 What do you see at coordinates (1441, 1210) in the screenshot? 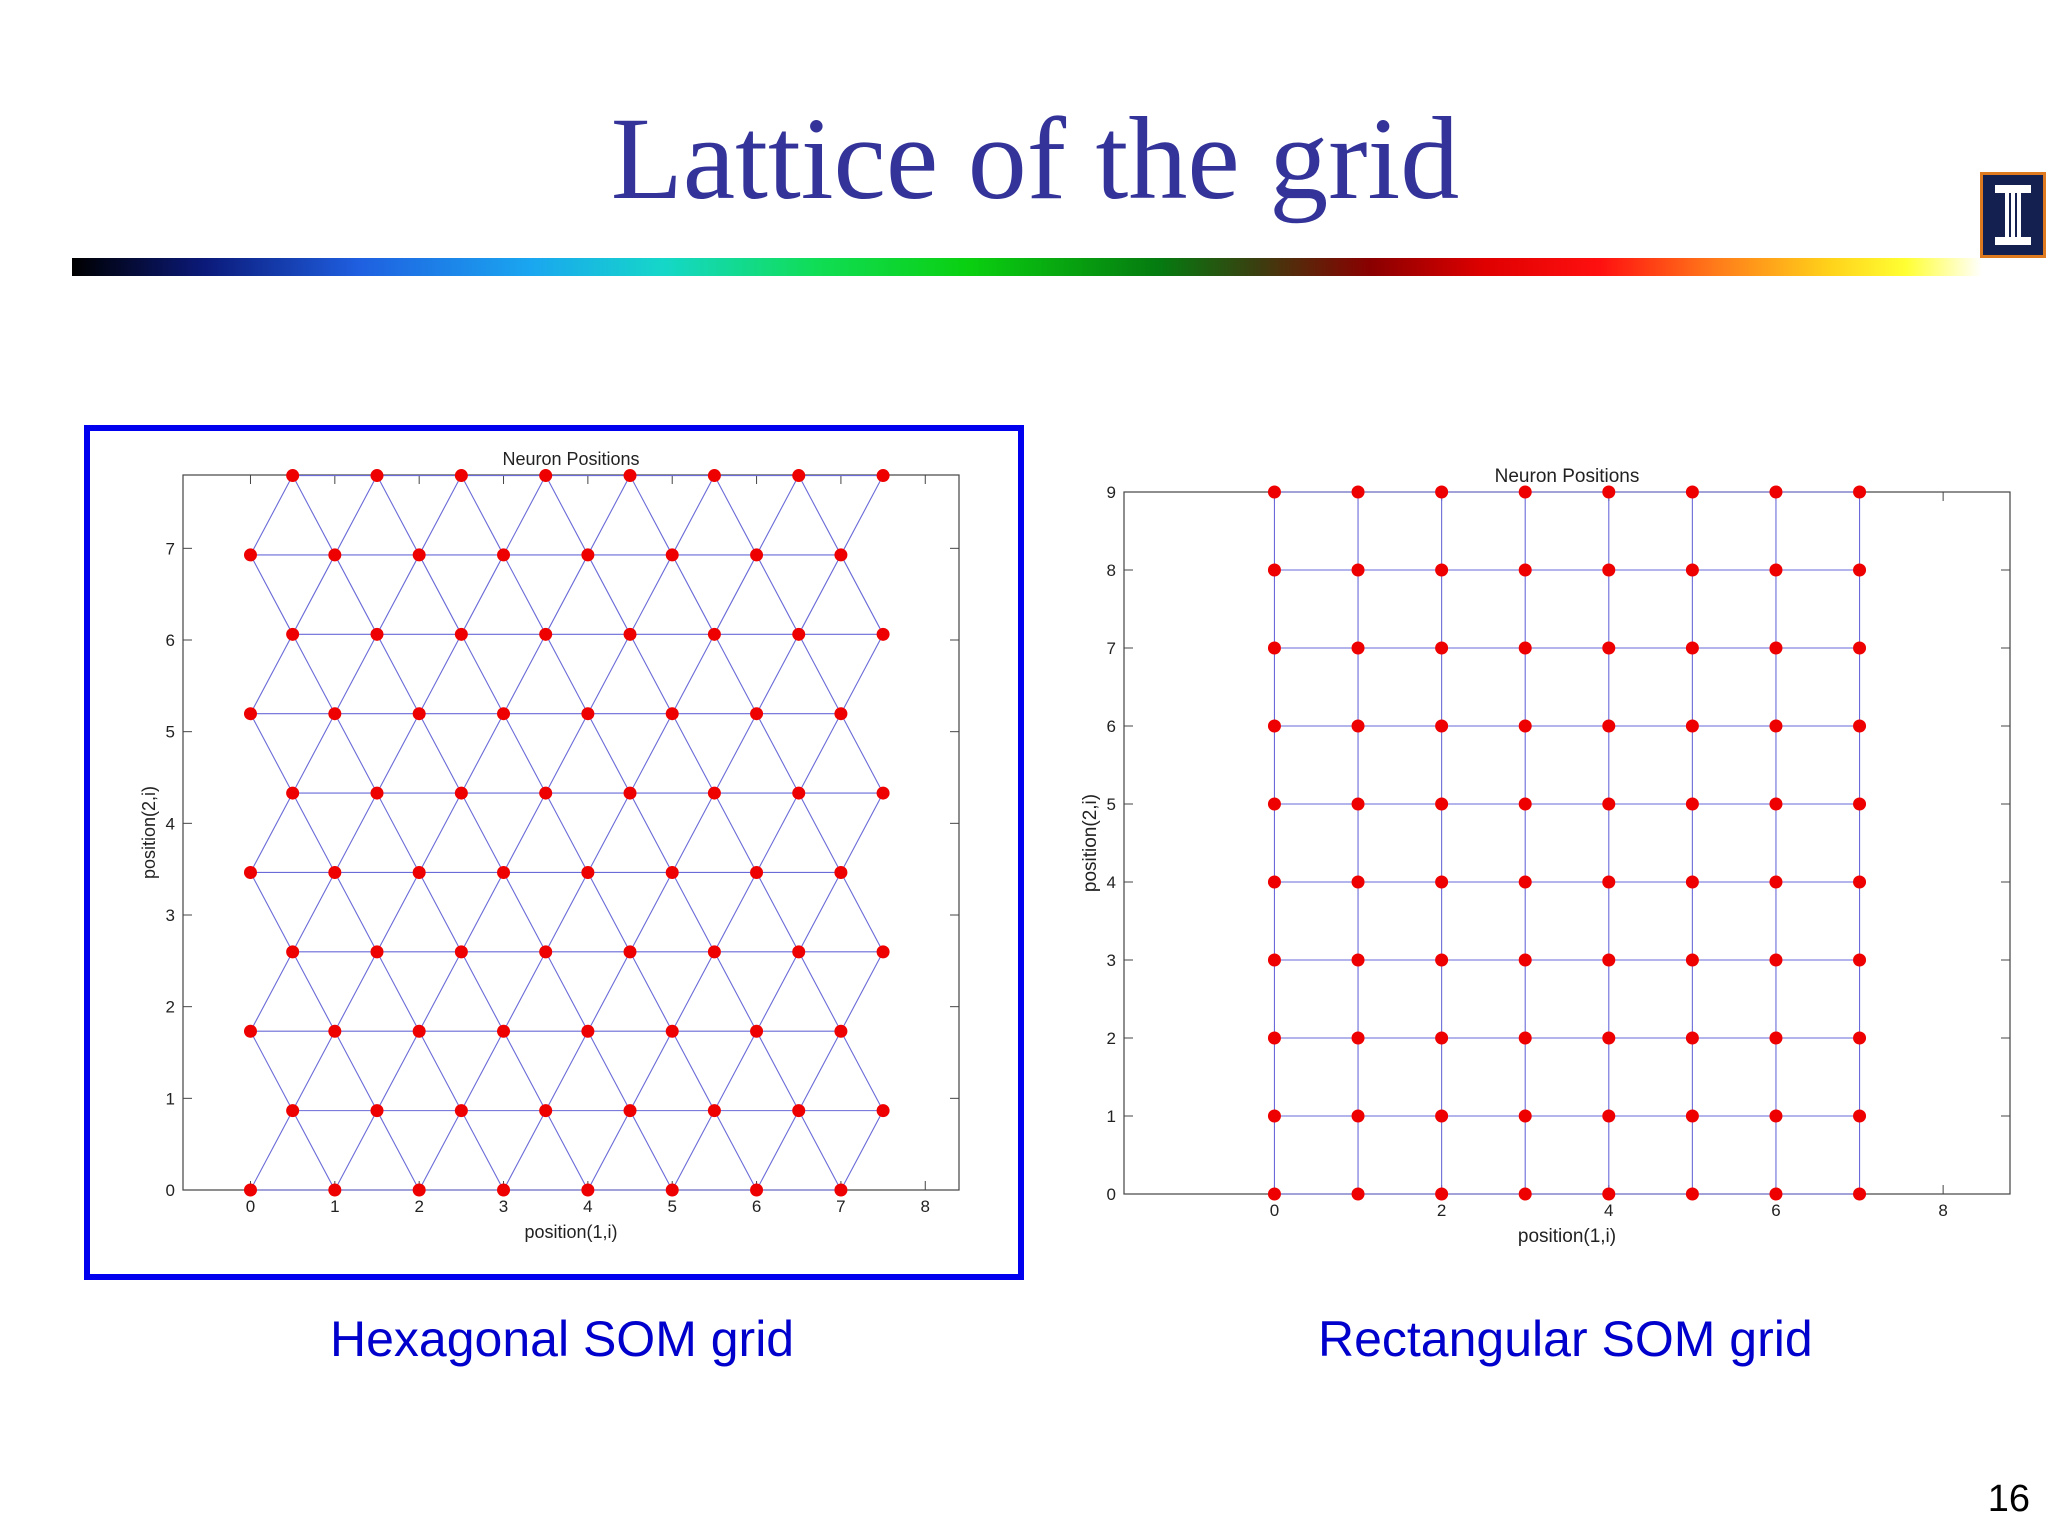
I see `x-tick-label: 2` at bounding box center [1441, 1210].